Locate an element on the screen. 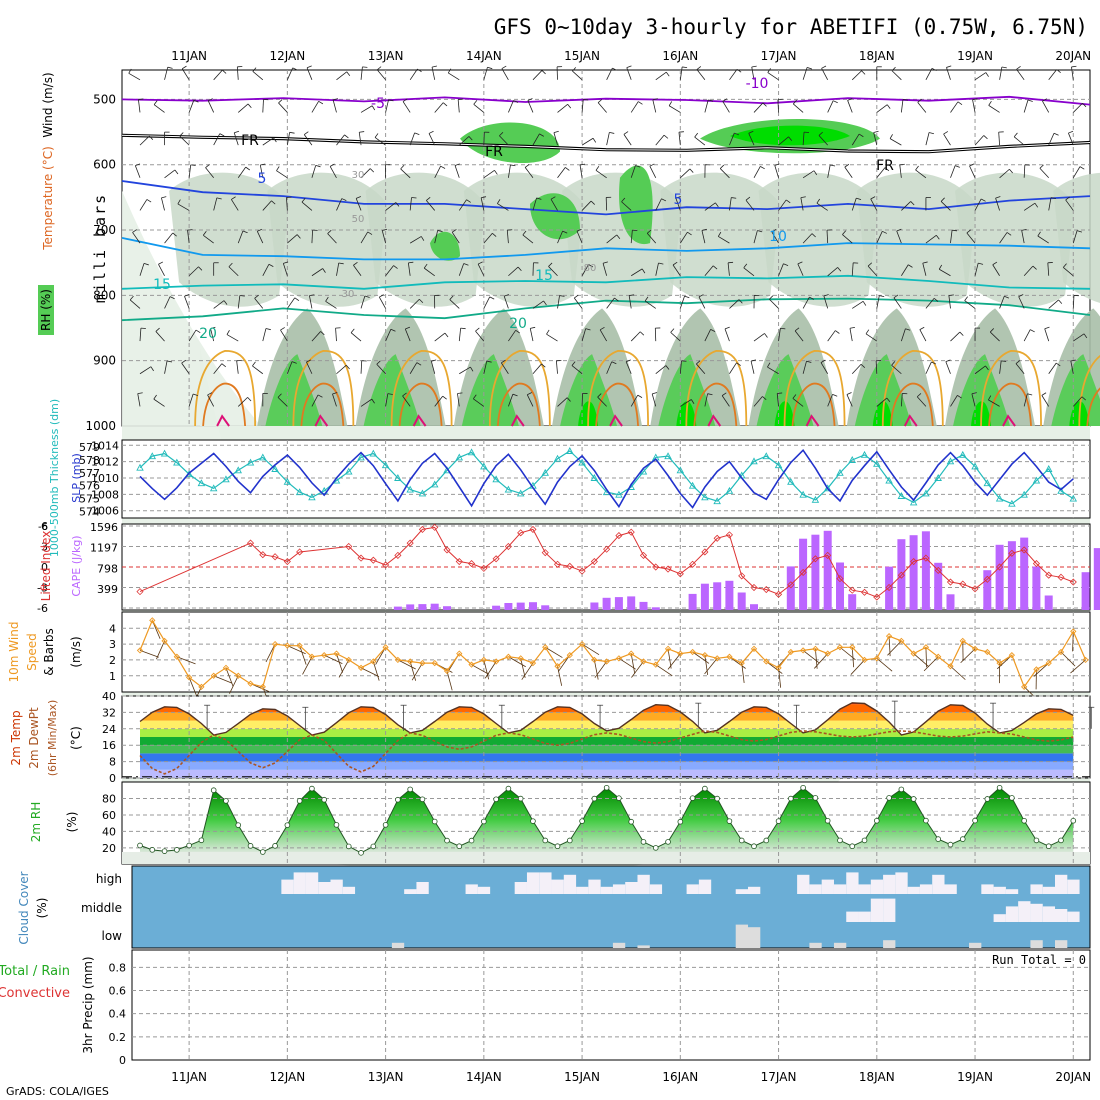  tick-label: 24 is located at coordinates (109, 729).